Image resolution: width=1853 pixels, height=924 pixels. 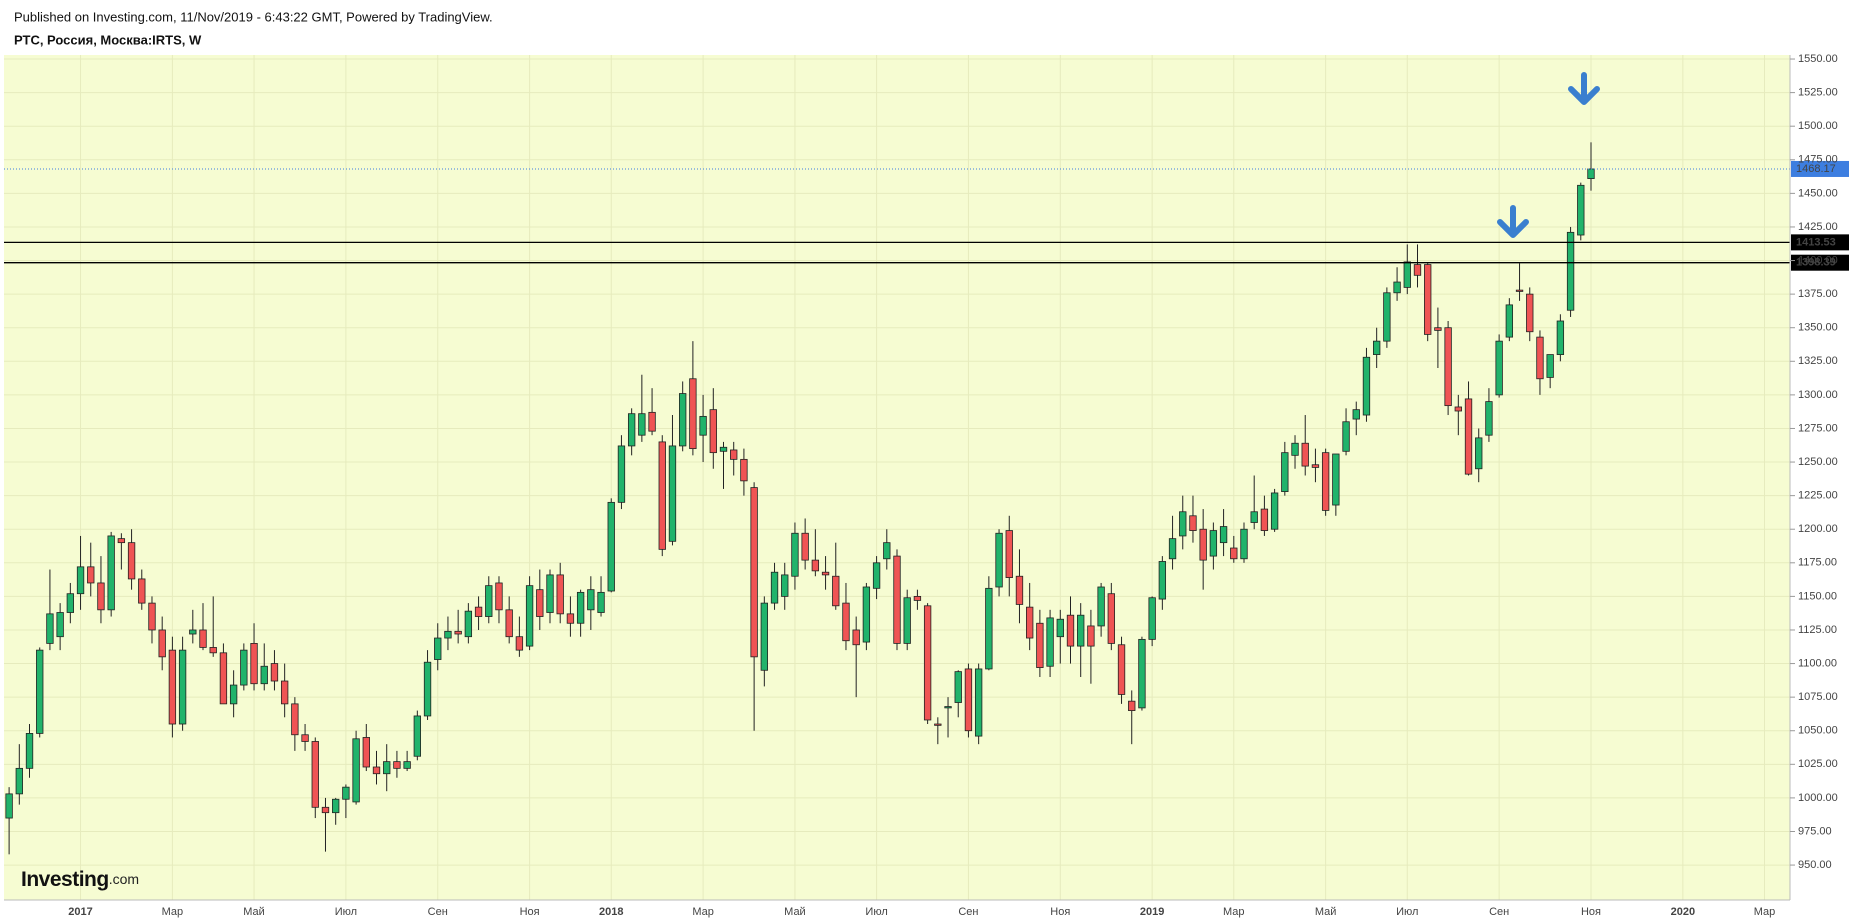 What do you see at coordinates (1818, 294) in the screenshot?
I see `y-tick-label: 1375.00` at bounding box center [1818, 294].